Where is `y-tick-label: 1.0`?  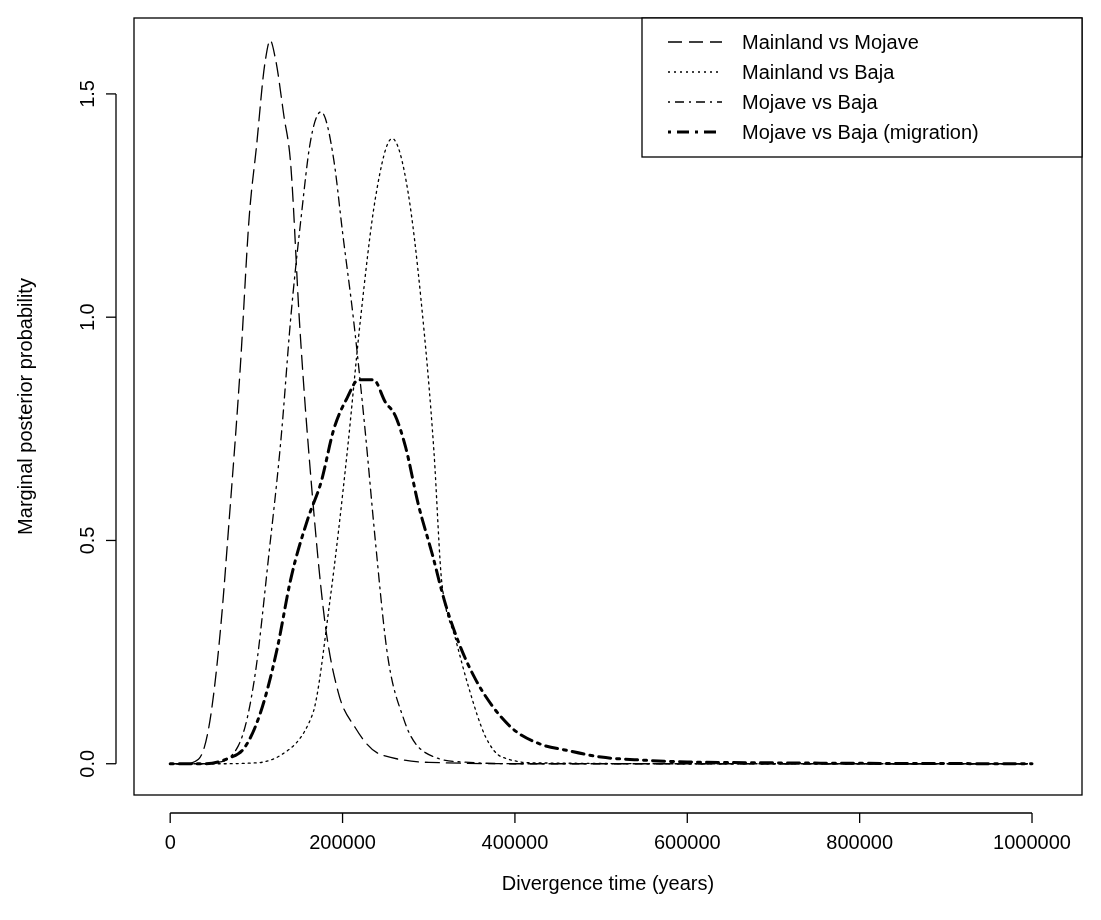
y-tick-label: 1.0 is located at coordinates (87, 317).